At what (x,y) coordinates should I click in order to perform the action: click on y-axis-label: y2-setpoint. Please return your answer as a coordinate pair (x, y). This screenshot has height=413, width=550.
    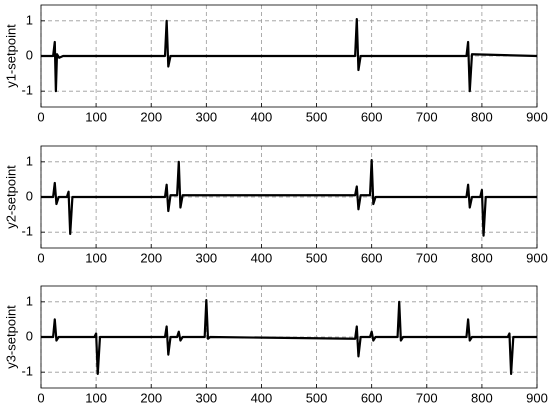
    Looking at the image, I should click on (10, 197).